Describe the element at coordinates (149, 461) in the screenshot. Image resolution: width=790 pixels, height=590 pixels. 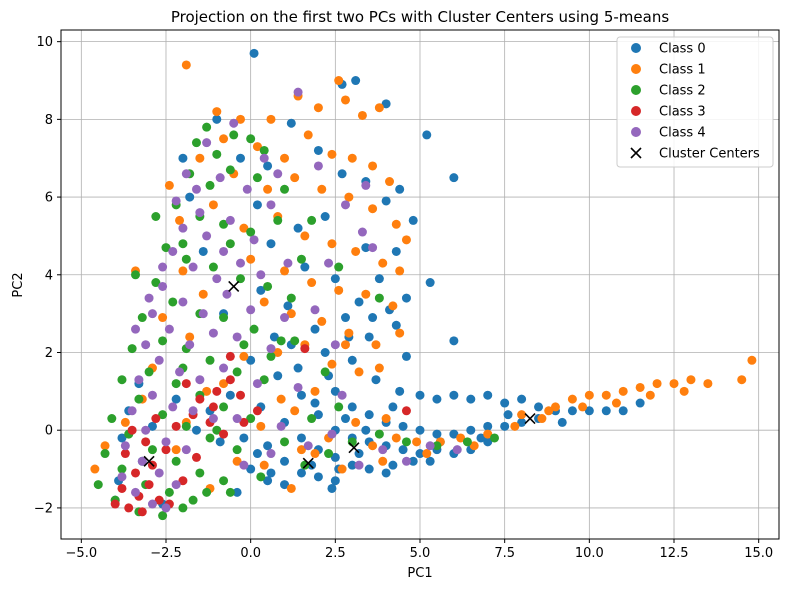
I see `cluster-center-marker` at that location.